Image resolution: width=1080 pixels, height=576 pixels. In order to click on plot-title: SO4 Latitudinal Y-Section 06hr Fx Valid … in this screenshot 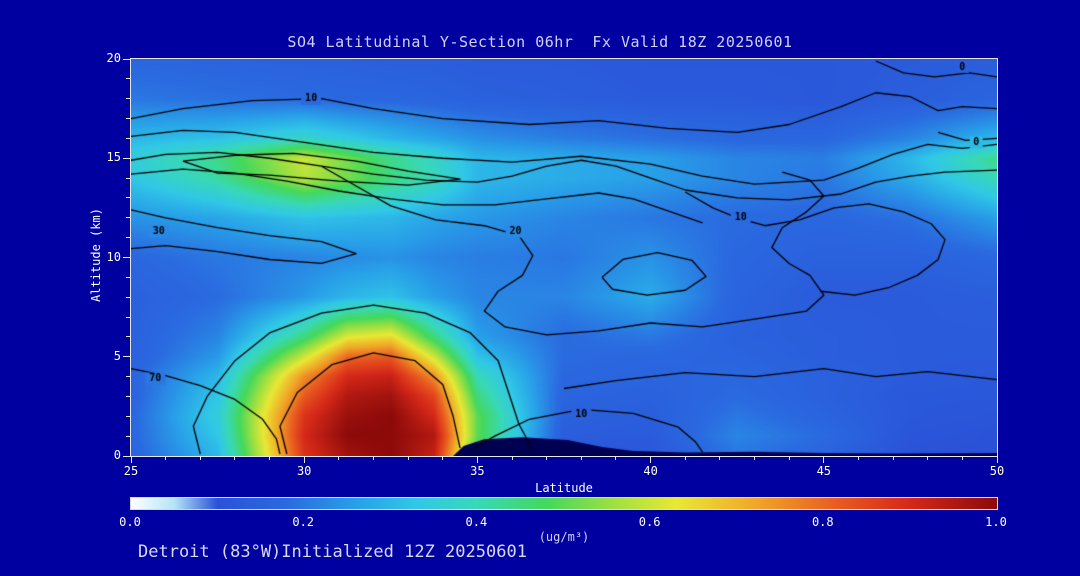, I will do `click(540, 42)`.